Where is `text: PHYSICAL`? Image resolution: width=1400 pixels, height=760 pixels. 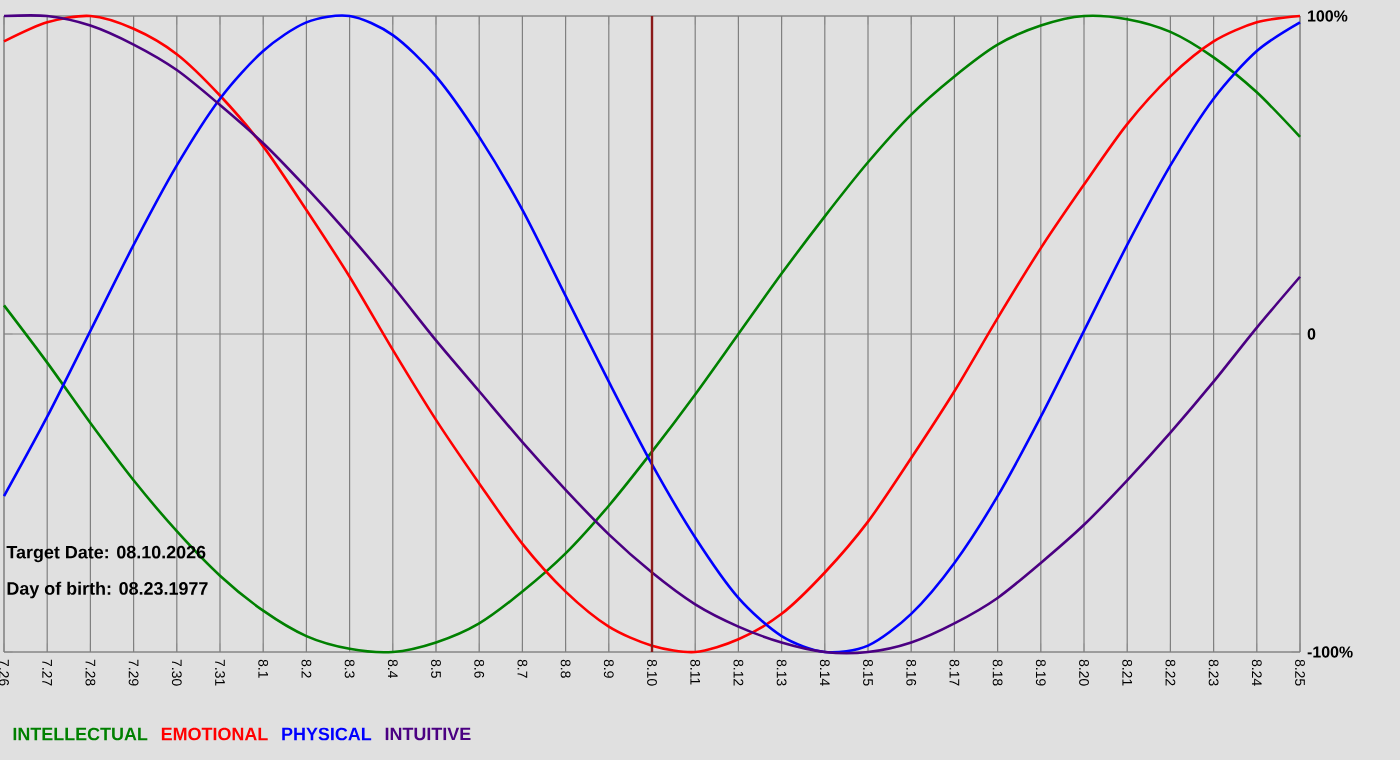
text: PHYSICAL is located at coordinates (327, 734).